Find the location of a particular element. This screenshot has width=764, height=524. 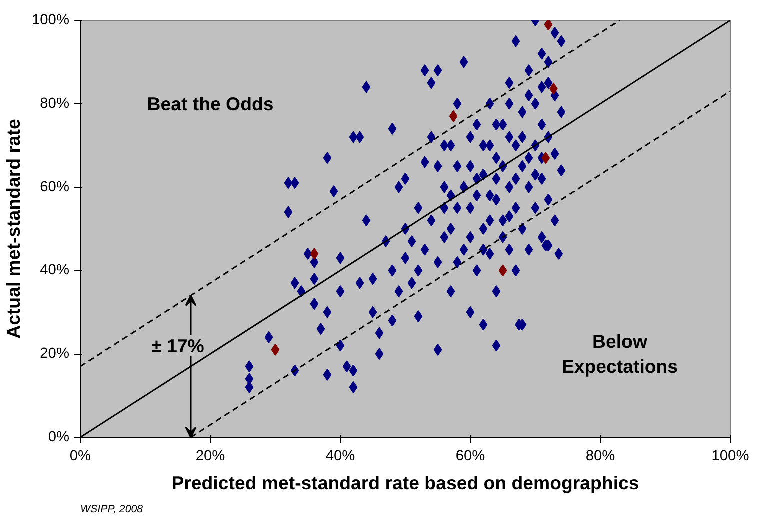

annotation: ± 17% is located at coordinates (178, 345).